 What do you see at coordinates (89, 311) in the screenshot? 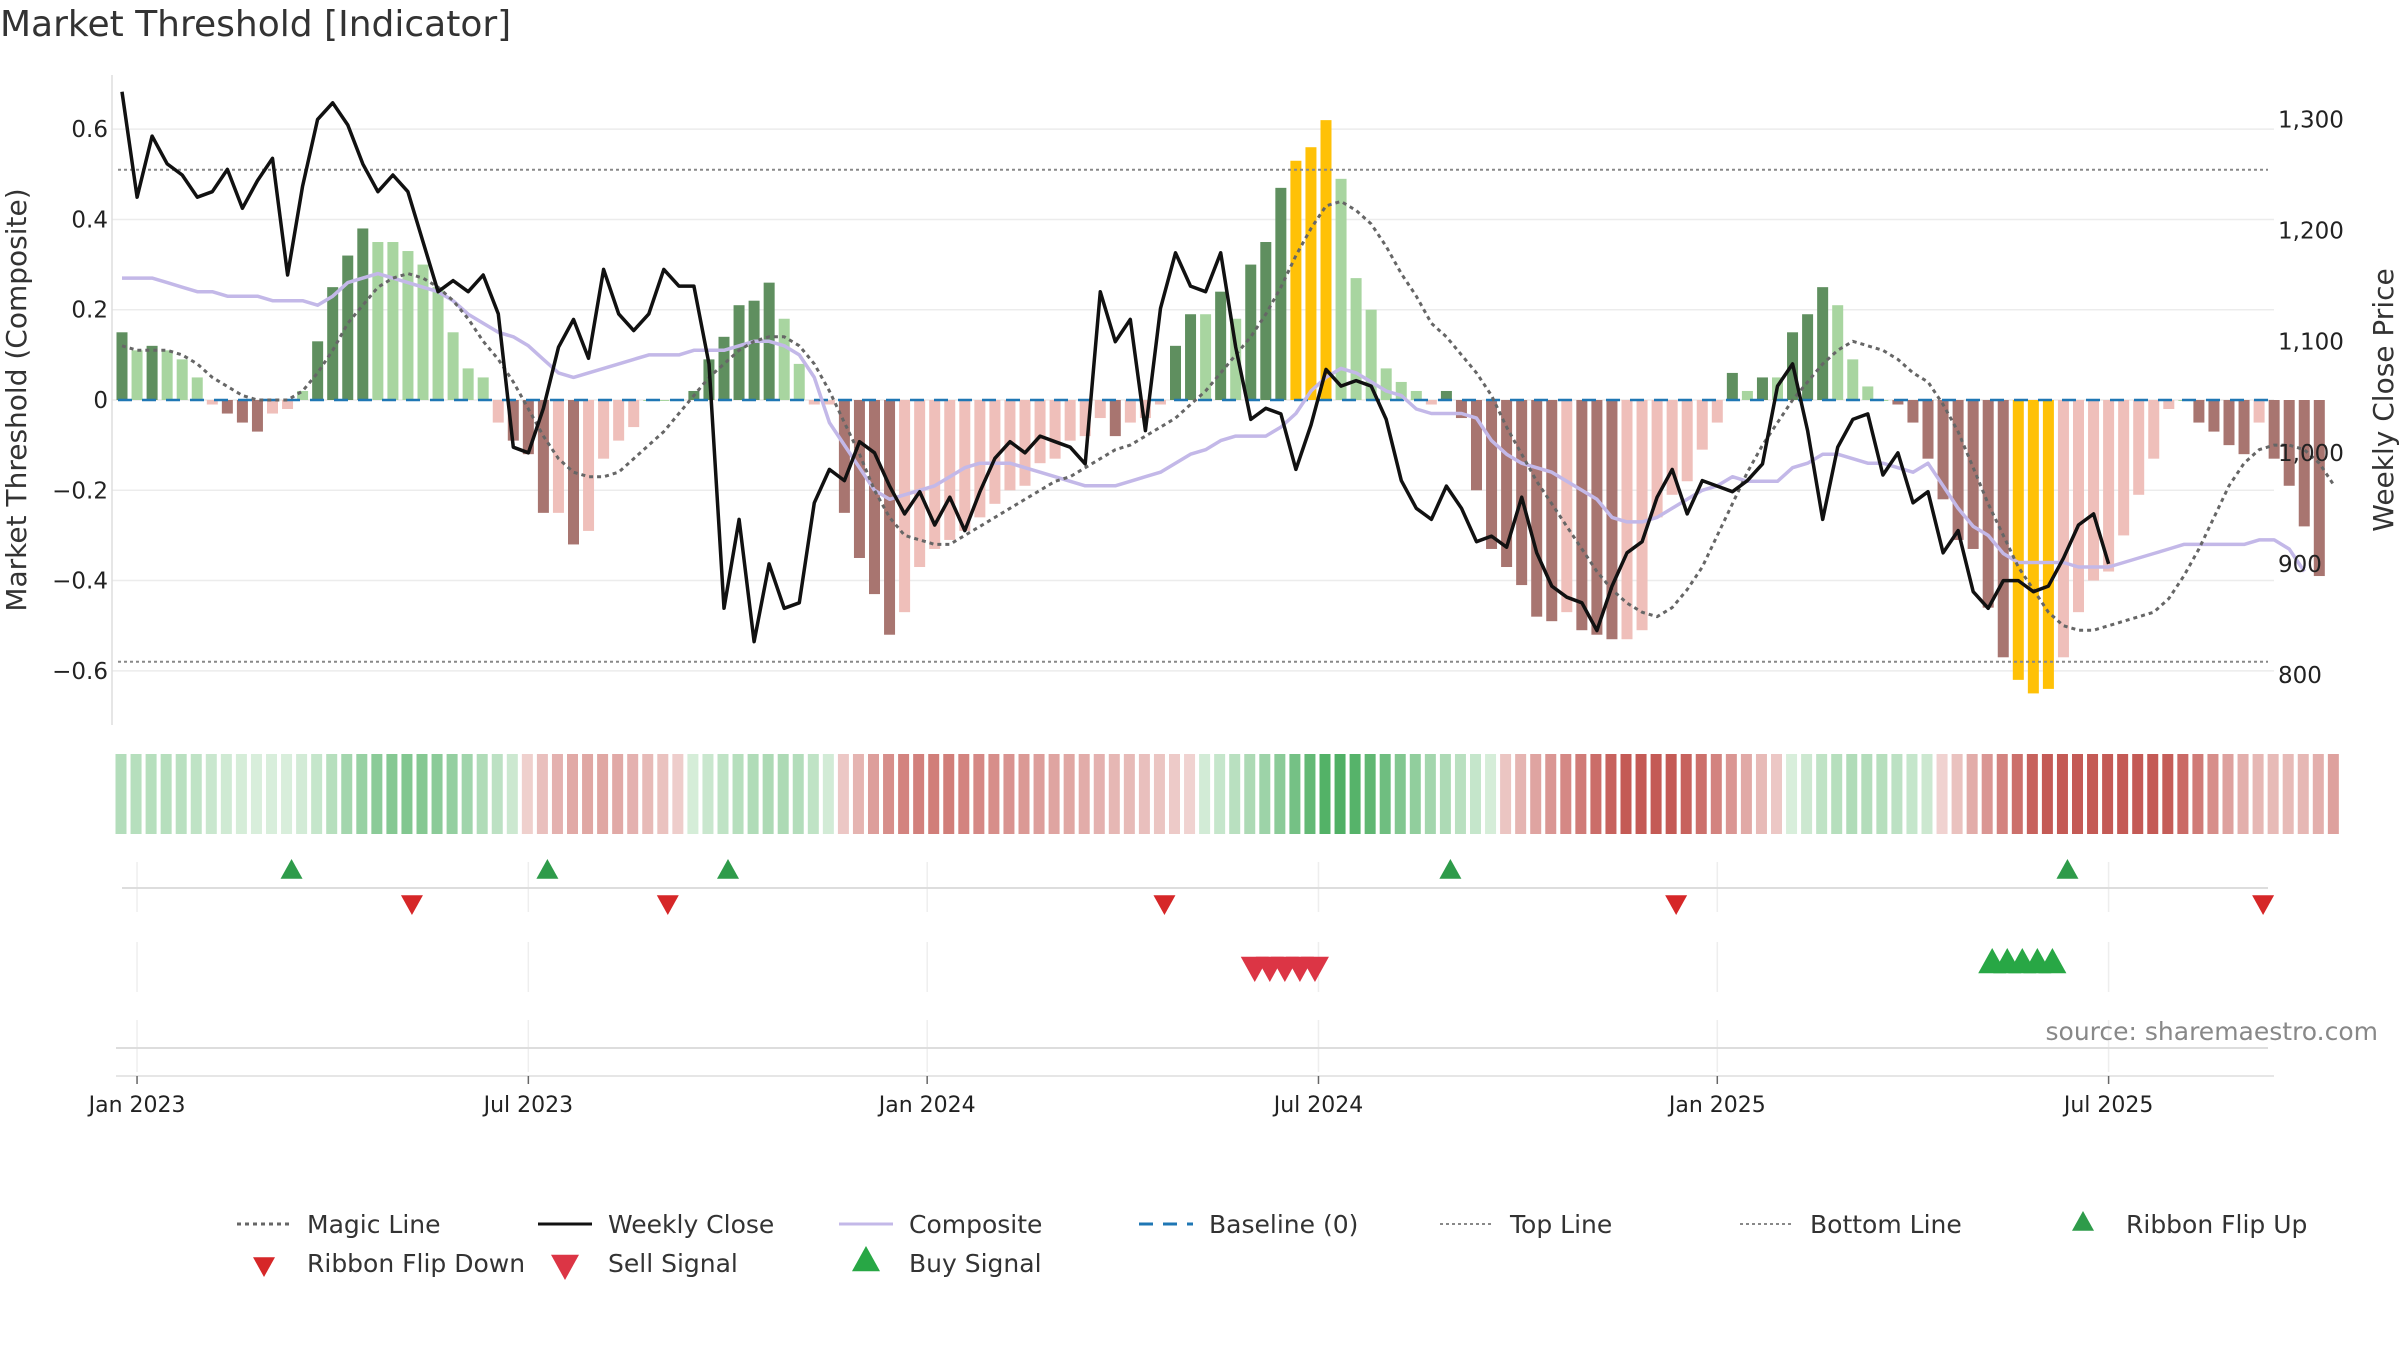
I see `y-tick-label-left: 0.2` at bounding box center [89, 311].